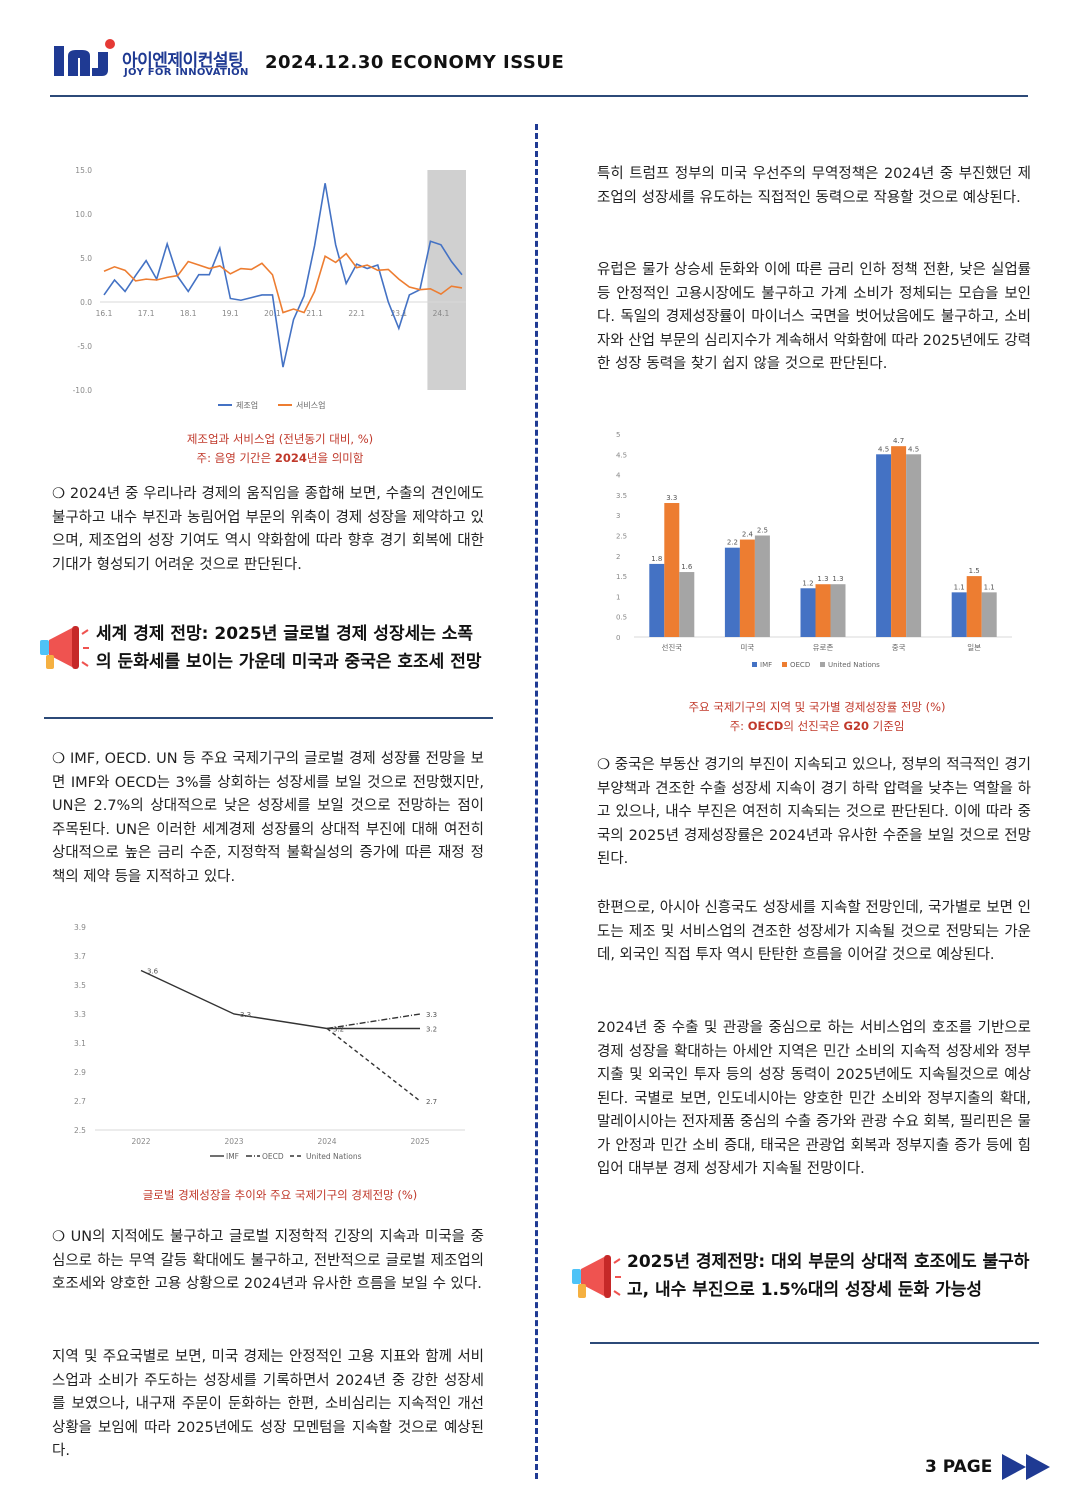  I want to click on logo-english-text: JOY FOR INNOVATION, so click(186, 72).